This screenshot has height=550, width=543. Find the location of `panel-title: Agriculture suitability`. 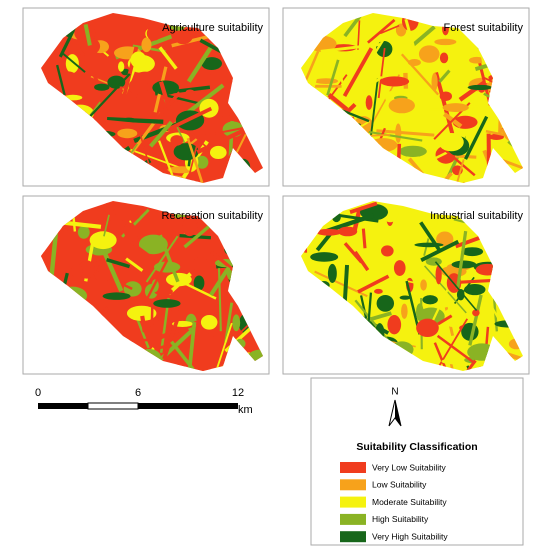

panel-title: Agriculture suitability is located at coordinates (212, 28).